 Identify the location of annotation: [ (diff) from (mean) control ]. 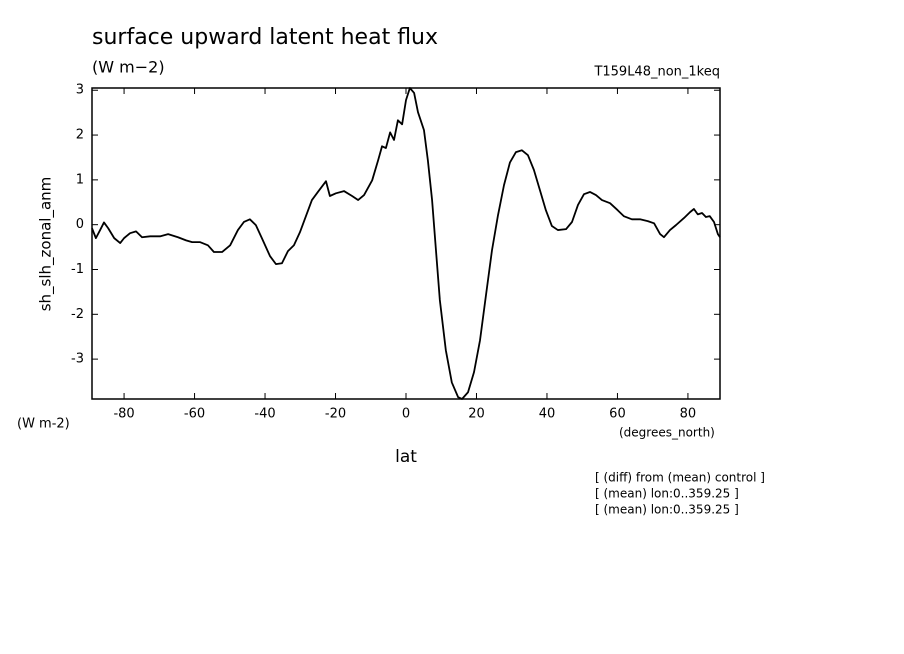
(680, 478).